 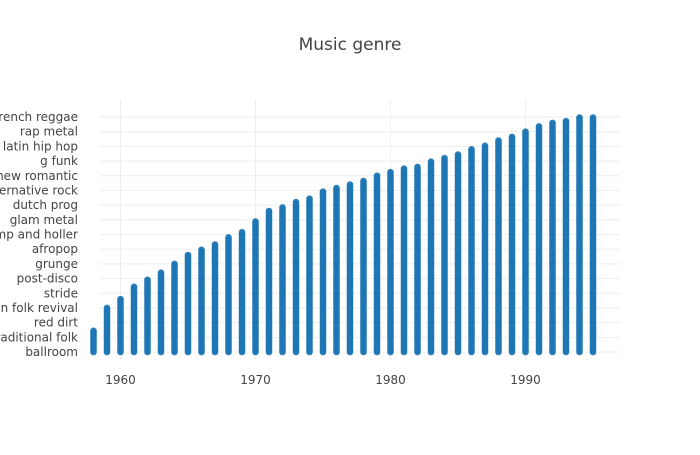 What do you see at coordinates (39, 176) in the screenshot?
I see `y-tick-label: new romantic` at bounding box center [39, 176].